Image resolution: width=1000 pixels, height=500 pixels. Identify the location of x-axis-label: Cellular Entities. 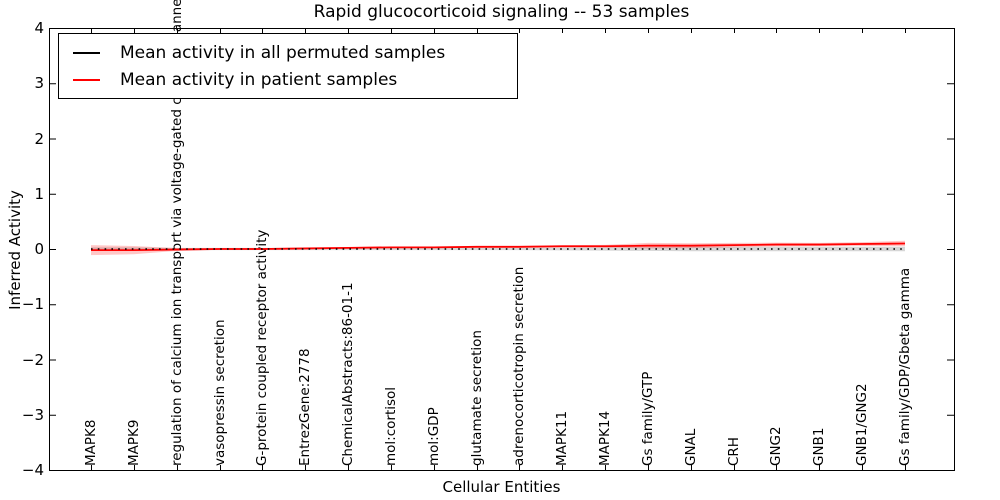
(501, 487).